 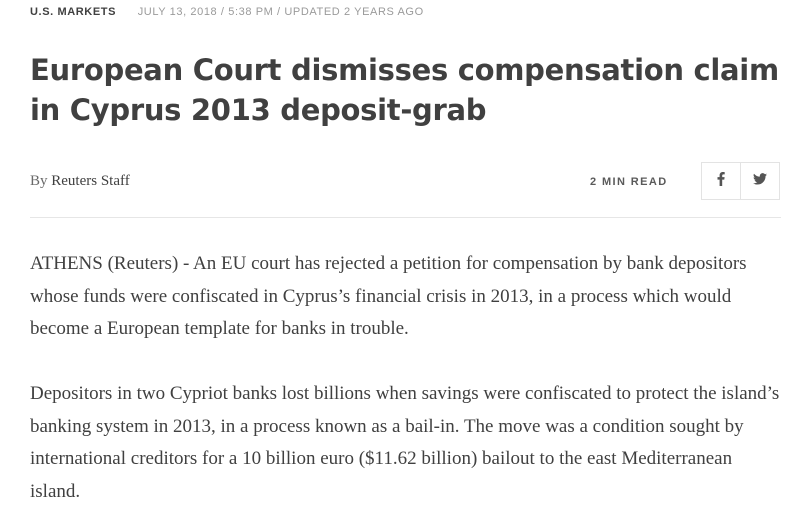 What do you see at coordinates (405, 217) in the screenshot?
I see `header-divider` at bounding box center [405, 217].